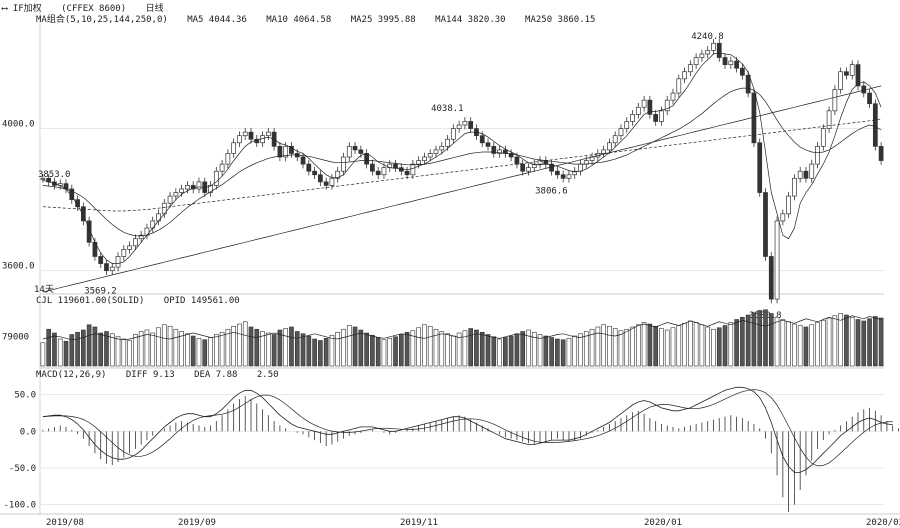 The width and height of the screenshot is (900, 528). I want to click on price-annotation: 3569.2, so click(100, 292).